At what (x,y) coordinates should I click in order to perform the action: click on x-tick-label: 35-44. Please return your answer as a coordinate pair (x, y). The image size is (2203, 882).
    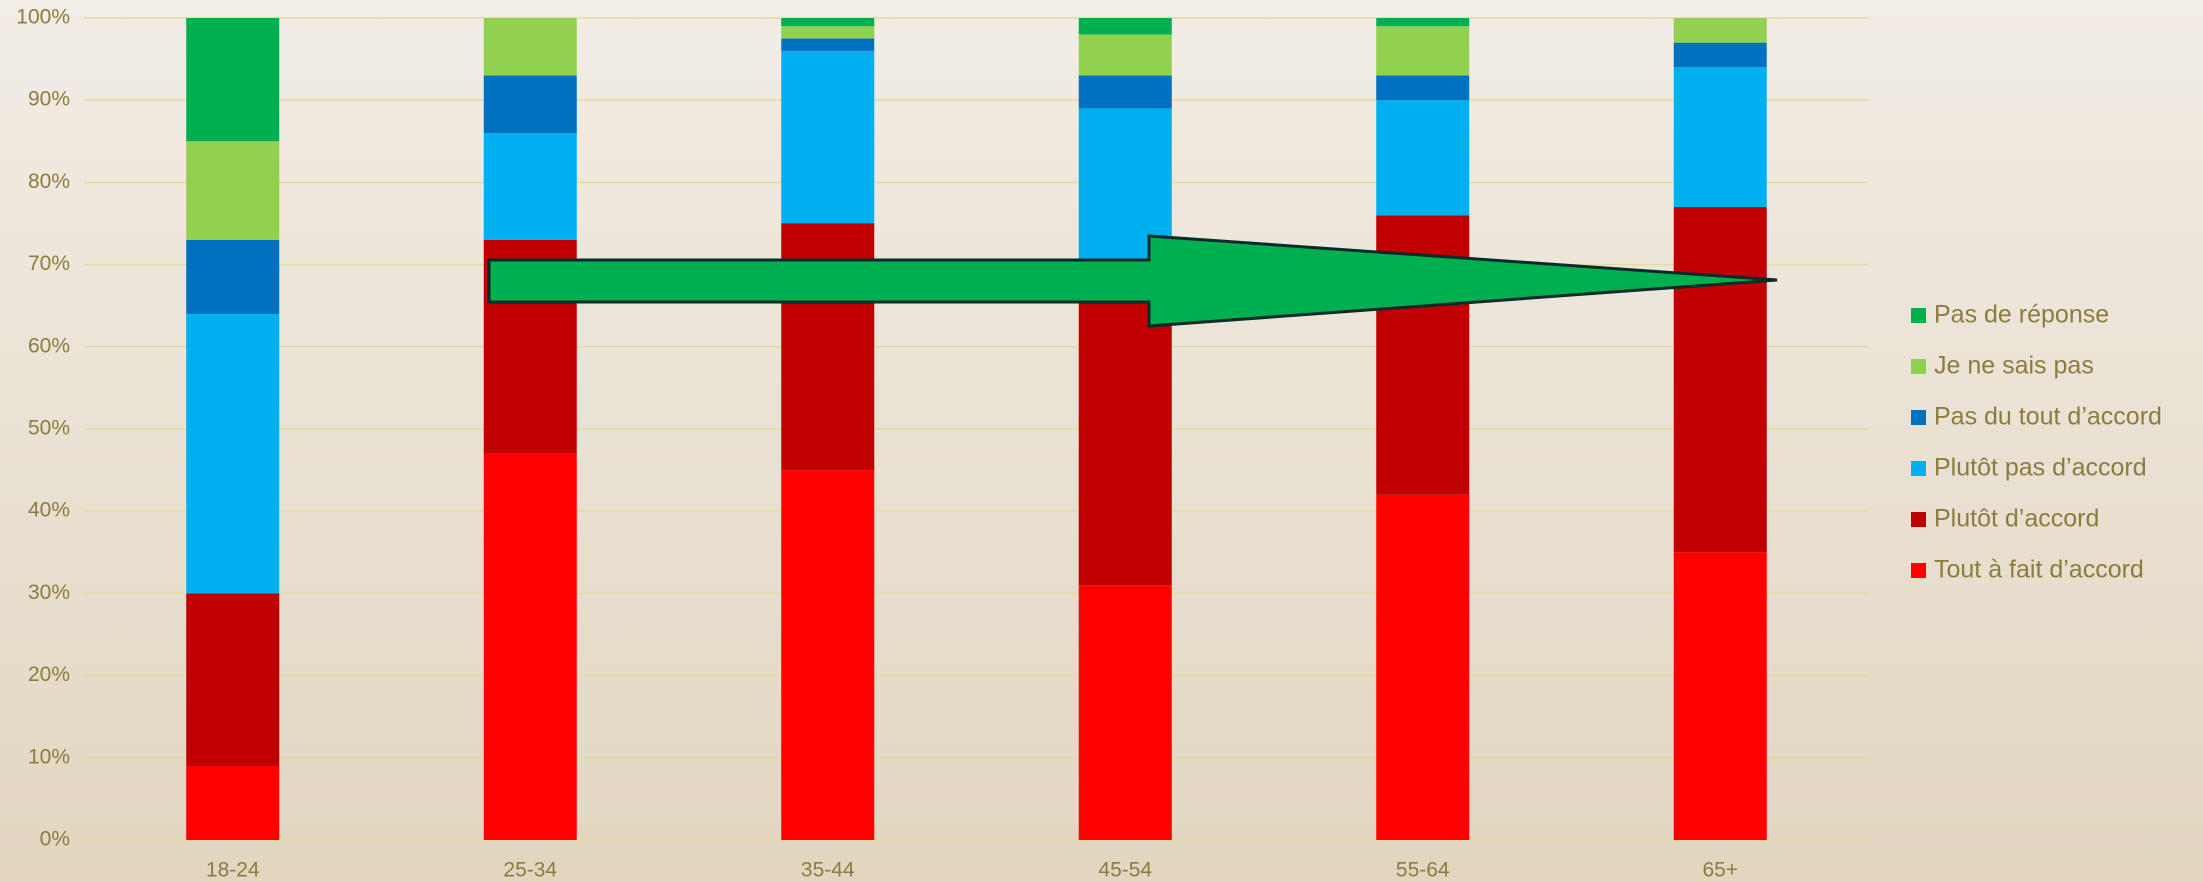
    Looking at the image, I should click on (828, 870).